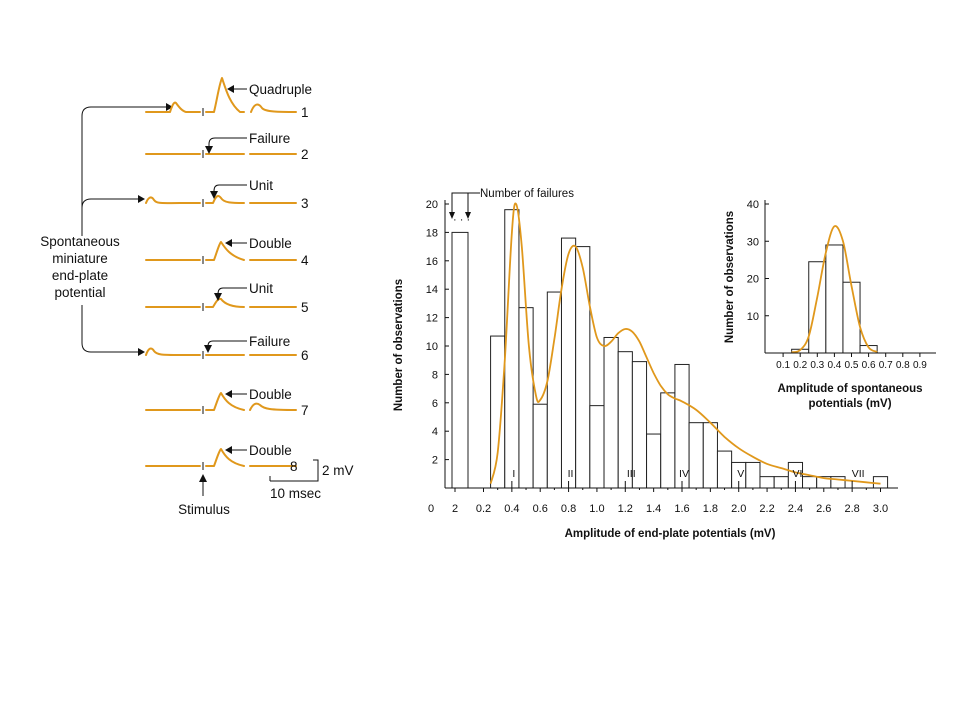 The width and height of the screenshot is (960, 720). What do you see at coordinates (869, 365) in the screenshot?
I see `inset-x-tick-label: 0.6` at bounding box center [869, 365].